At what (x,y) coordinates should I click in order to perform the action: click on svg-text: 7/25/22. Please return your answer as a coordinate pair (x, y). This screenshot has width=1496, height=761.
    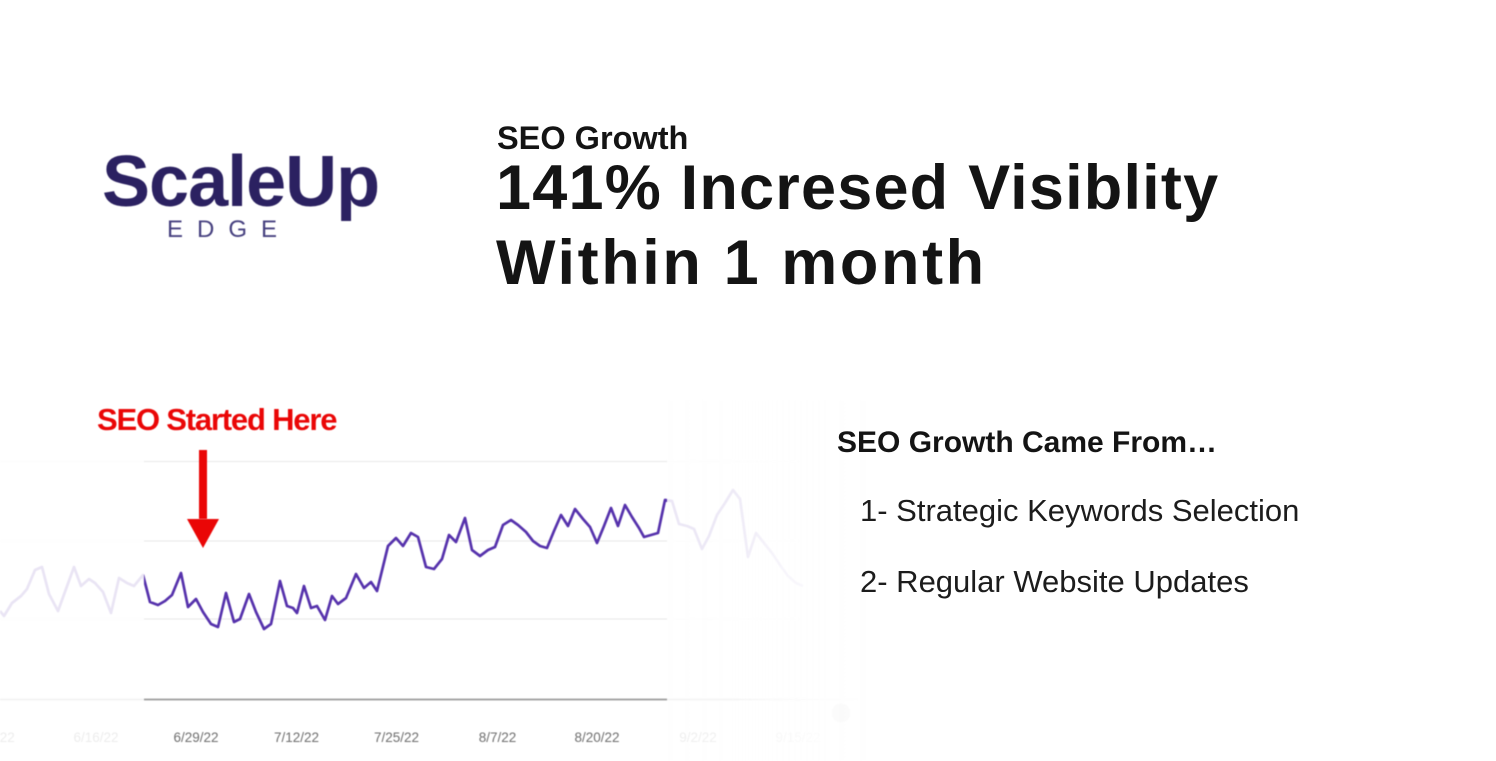
    Looking at the image, I should click on (396, 737).